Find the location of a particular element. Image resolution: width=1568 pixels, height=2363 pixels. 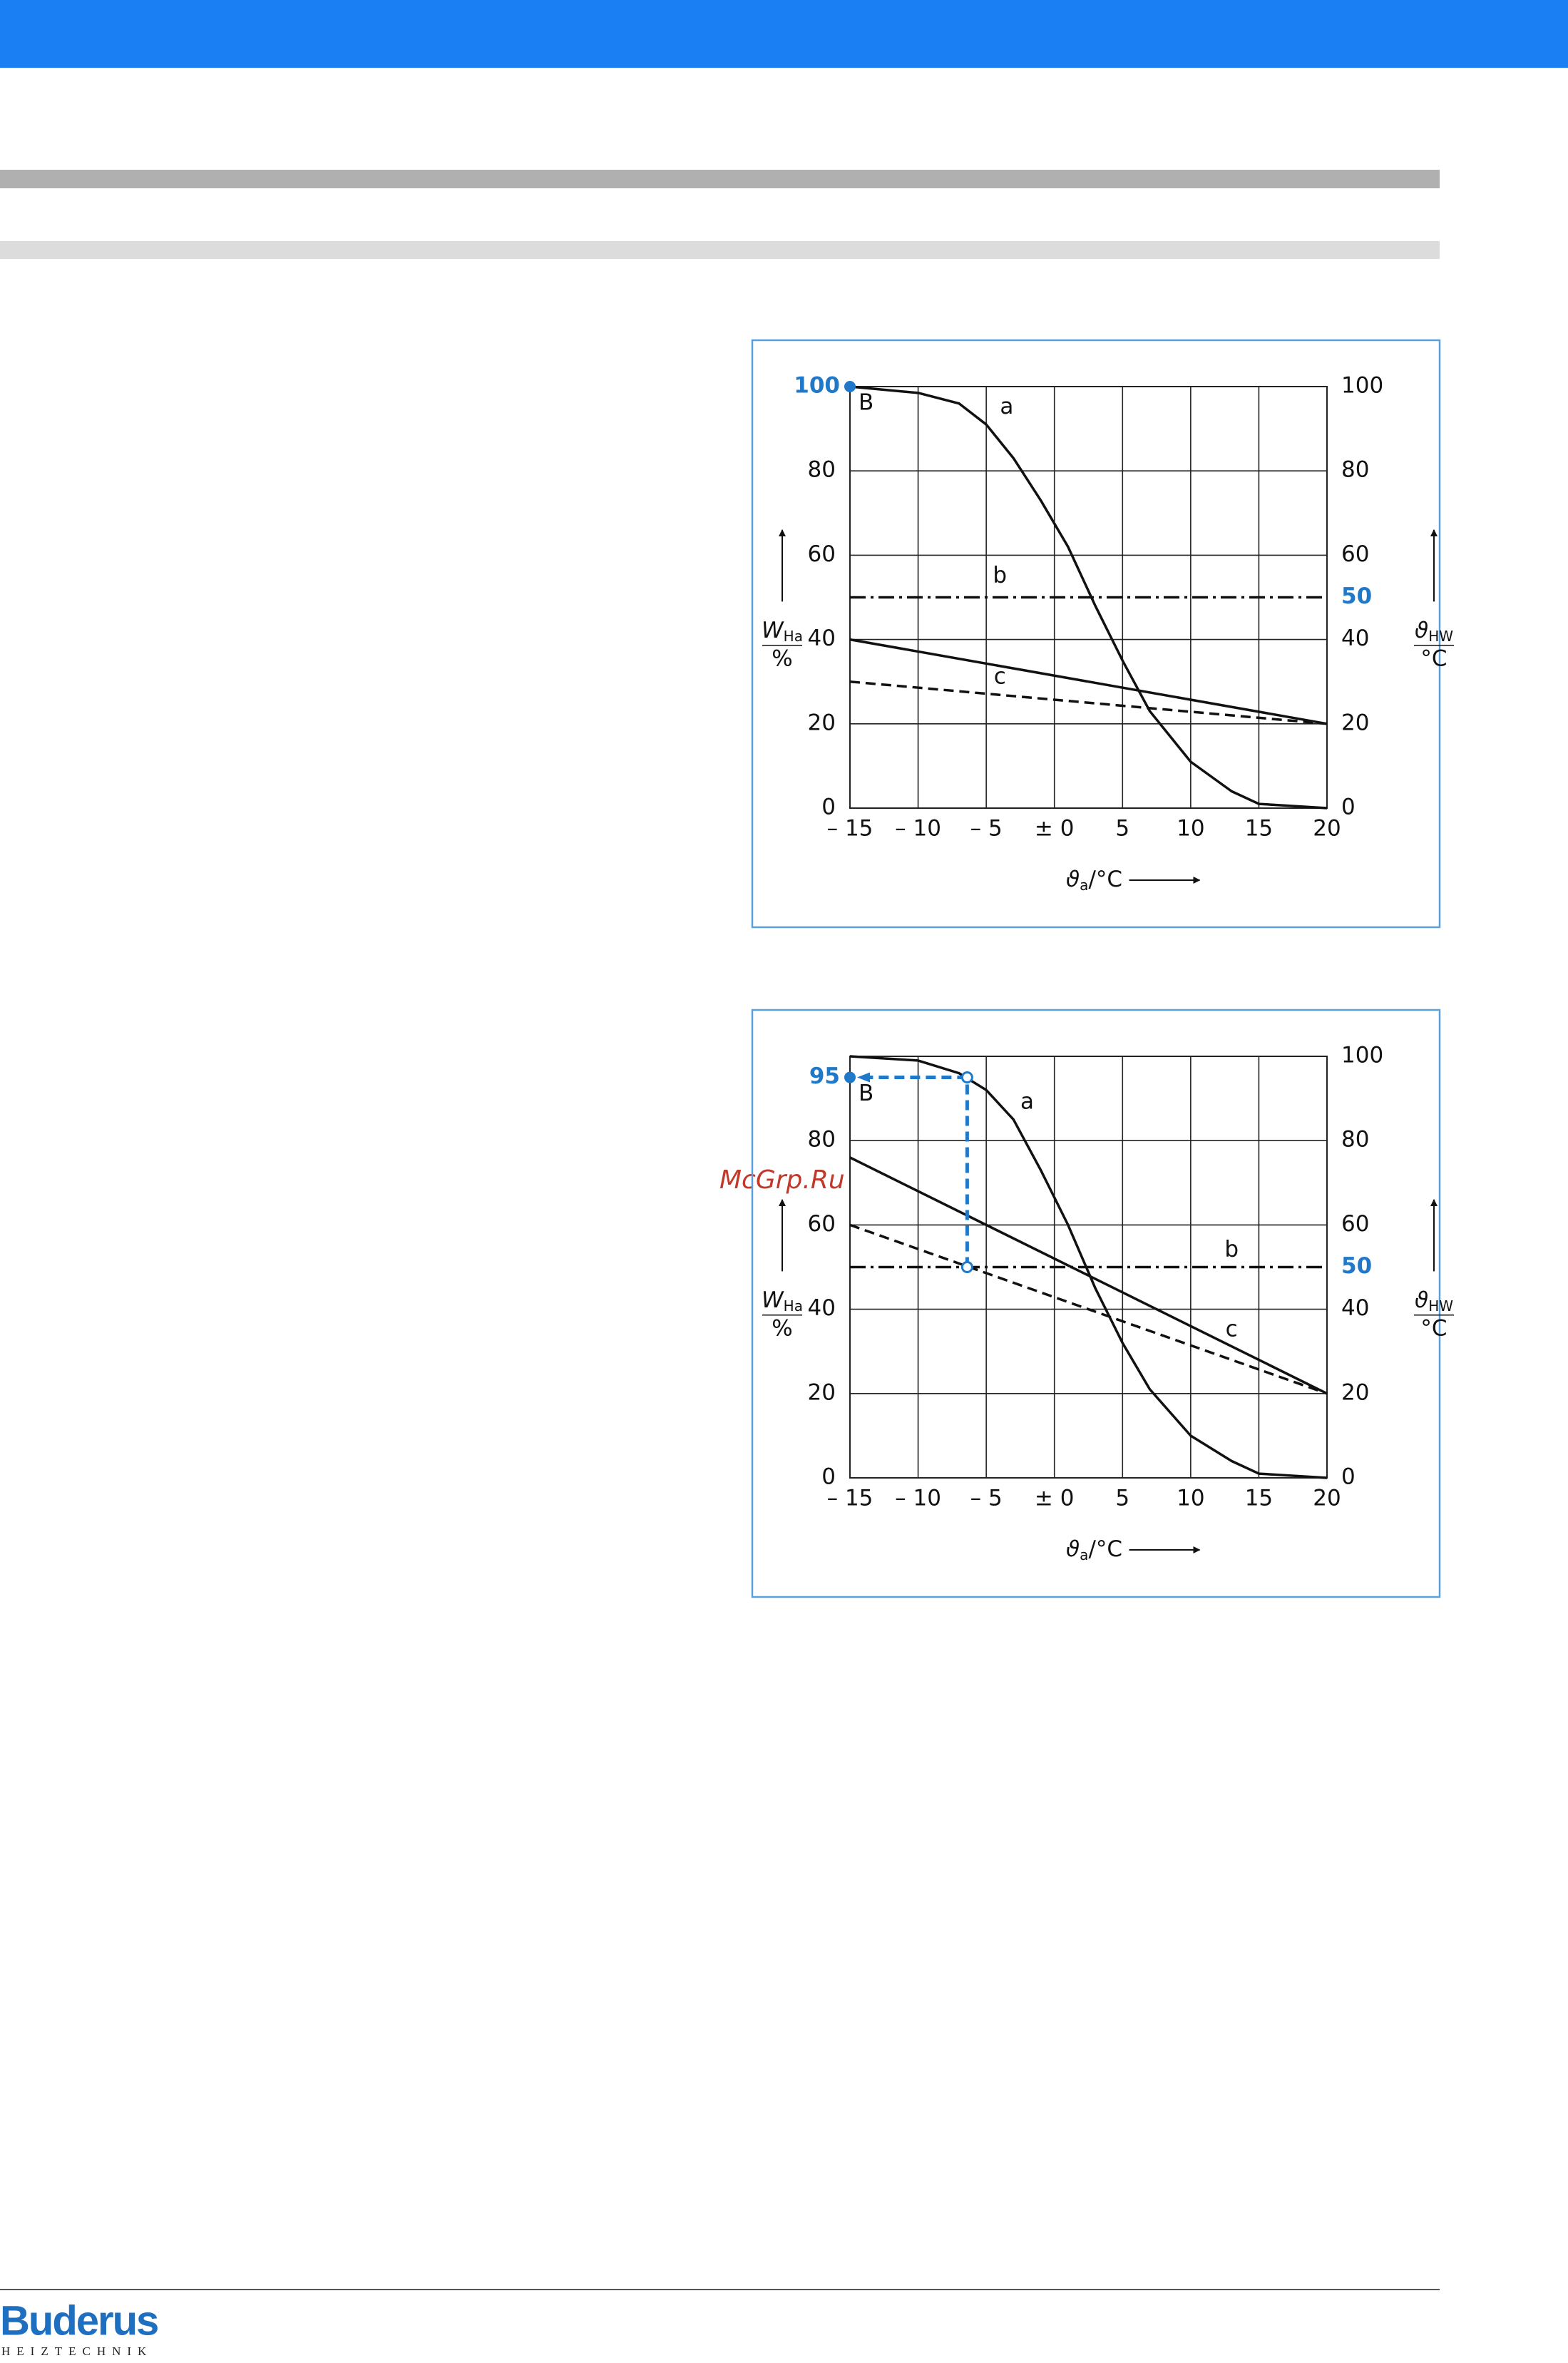

start-point-value: 95 is located at coordinates (824, 1076).